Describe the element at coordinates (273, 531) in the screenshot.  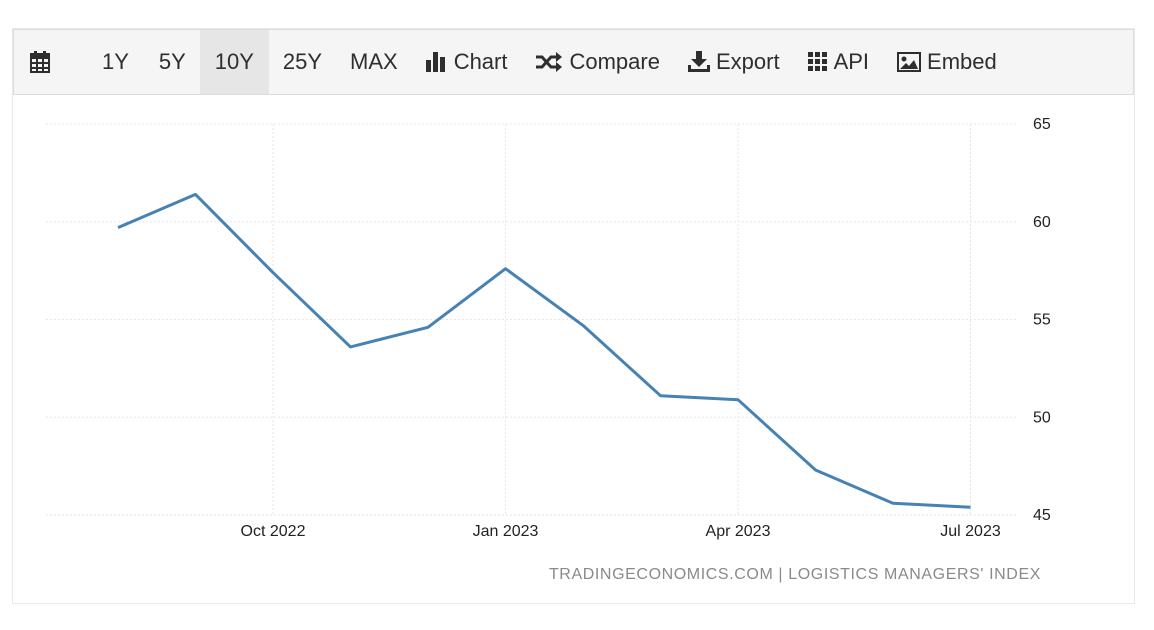
I see `x-tick-label: Oct 2022` at that location.